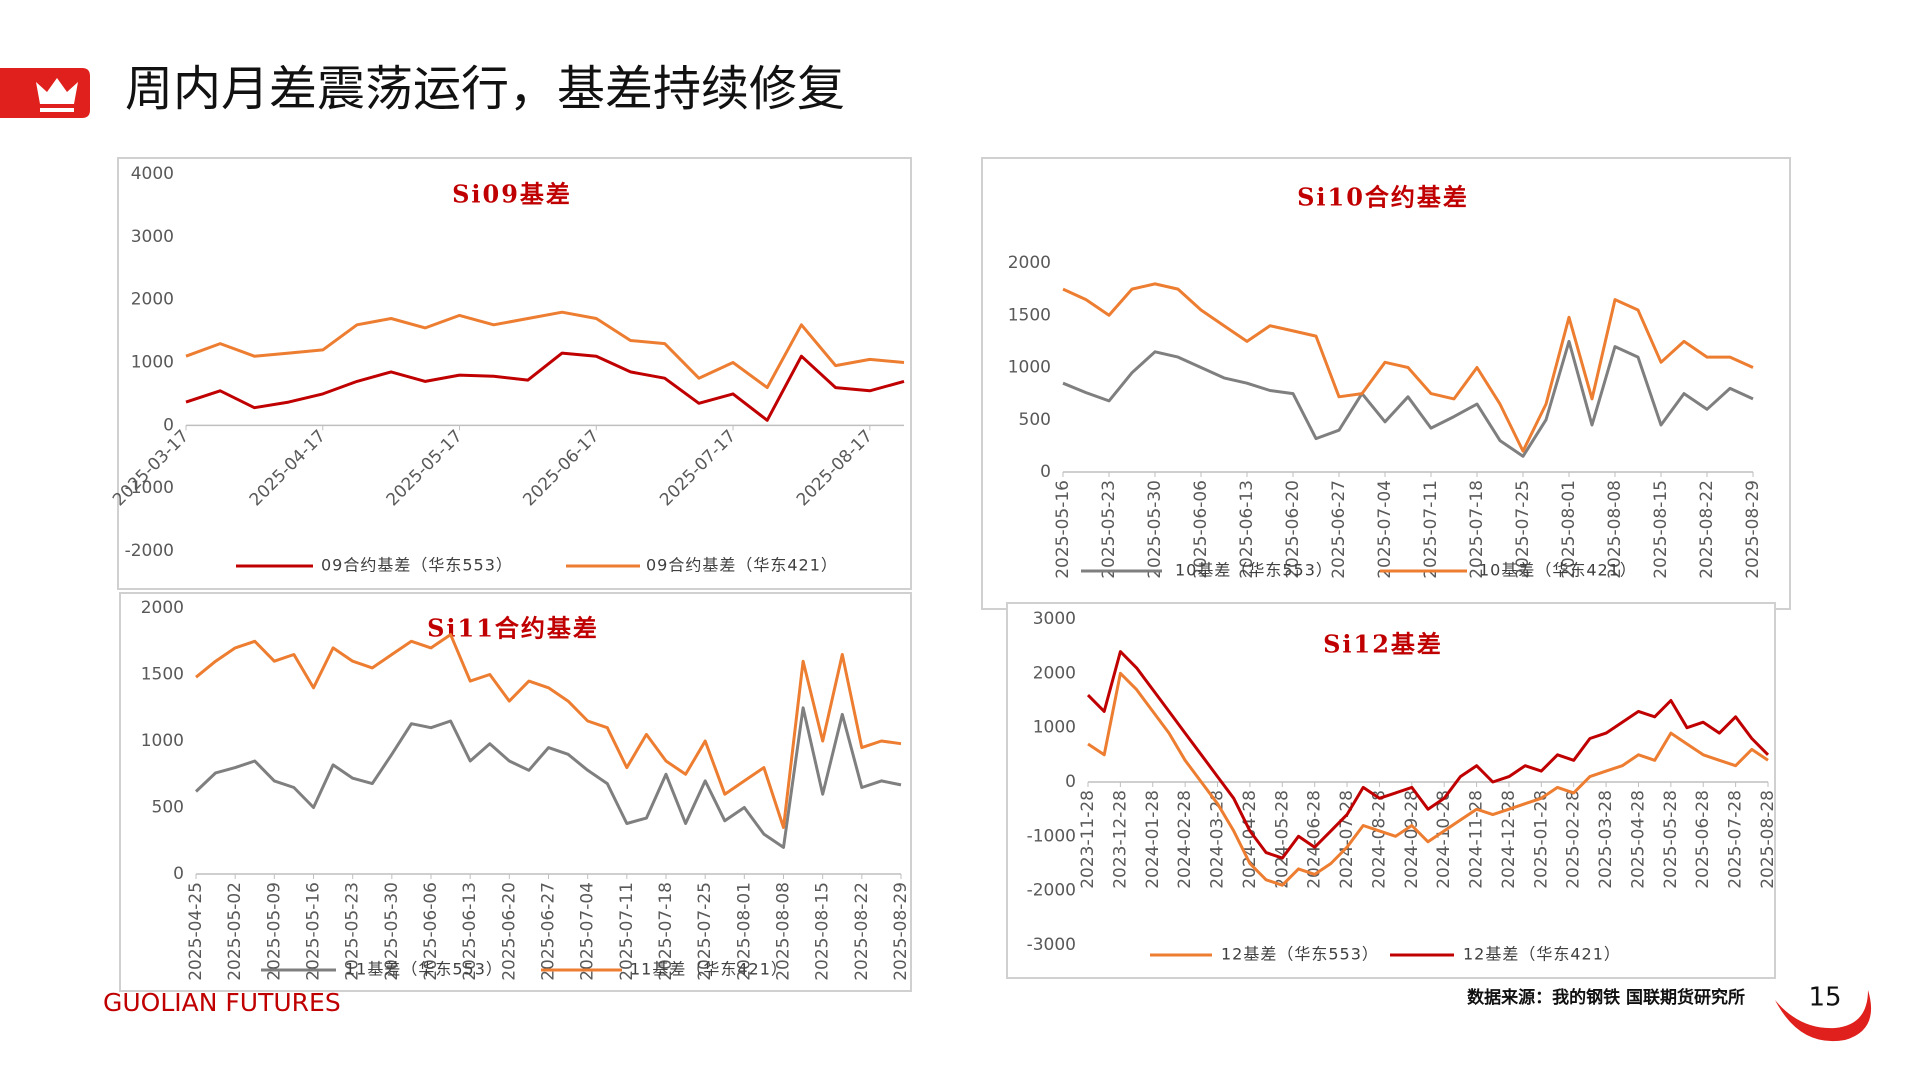 The width and height of the screenshot is (1920, 1080). Describe the element at coordinates (1035, 420) in the screenshot. I see `y-tick-label: 500` at that location.